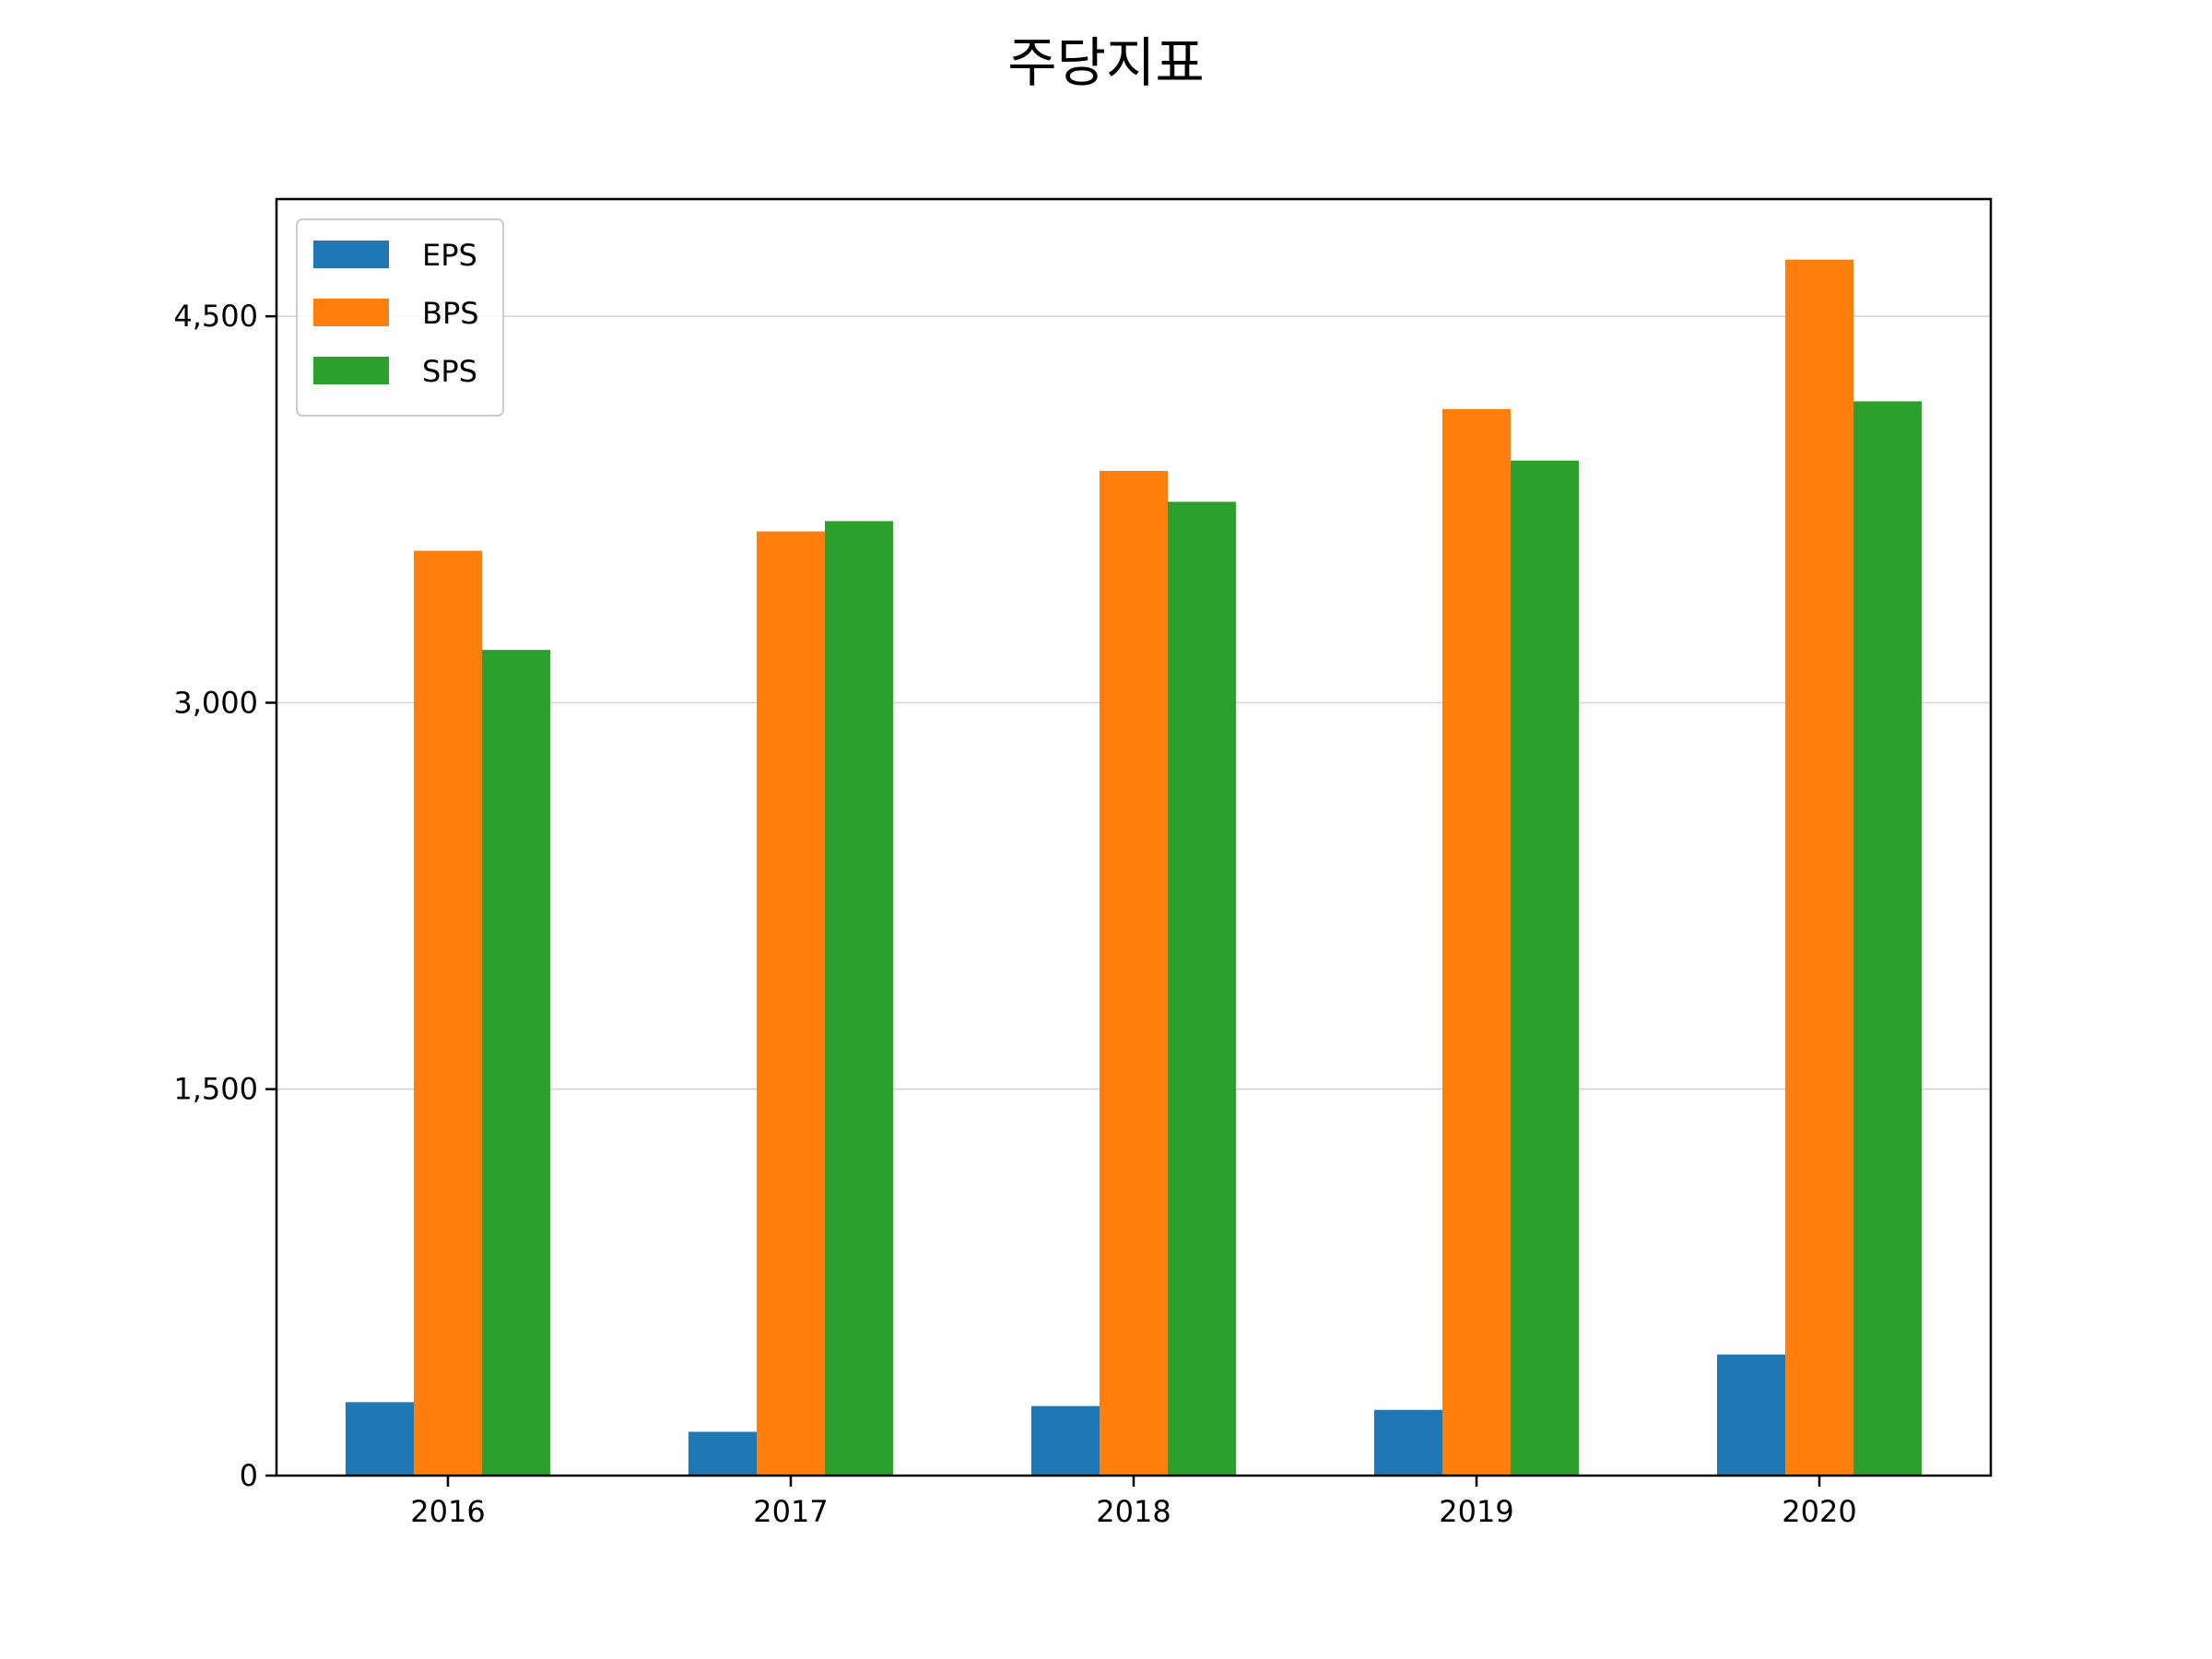  Describe the element at coordinates (215, 316) in the screenshot. I see `y-tick-label: 4,500` at that location.